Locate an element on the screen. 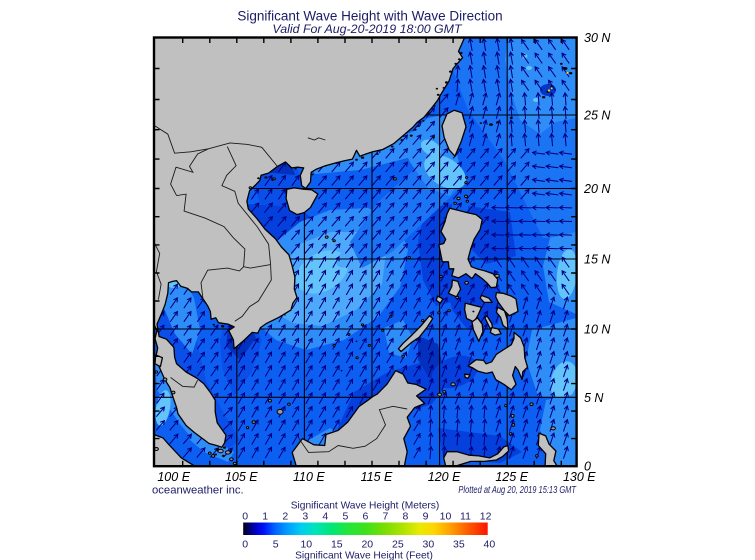 The image size is (755, 560). svg-text: 25 N is located at coordinates (597, 116).